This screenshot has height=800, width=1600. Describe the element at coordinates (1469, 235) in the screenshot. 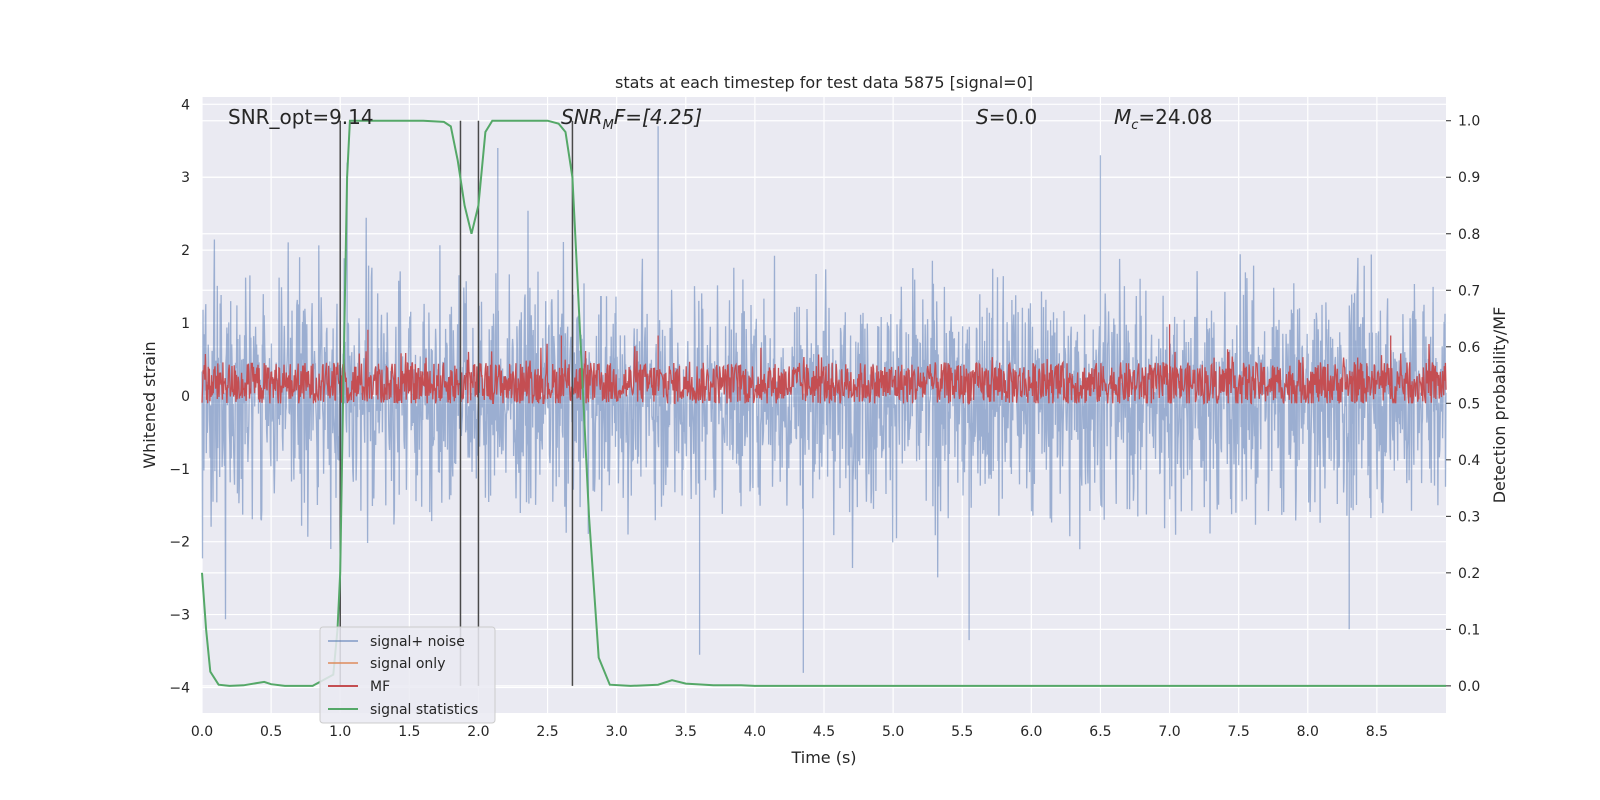

I see `y2-tick-label: 0.8` at that location.